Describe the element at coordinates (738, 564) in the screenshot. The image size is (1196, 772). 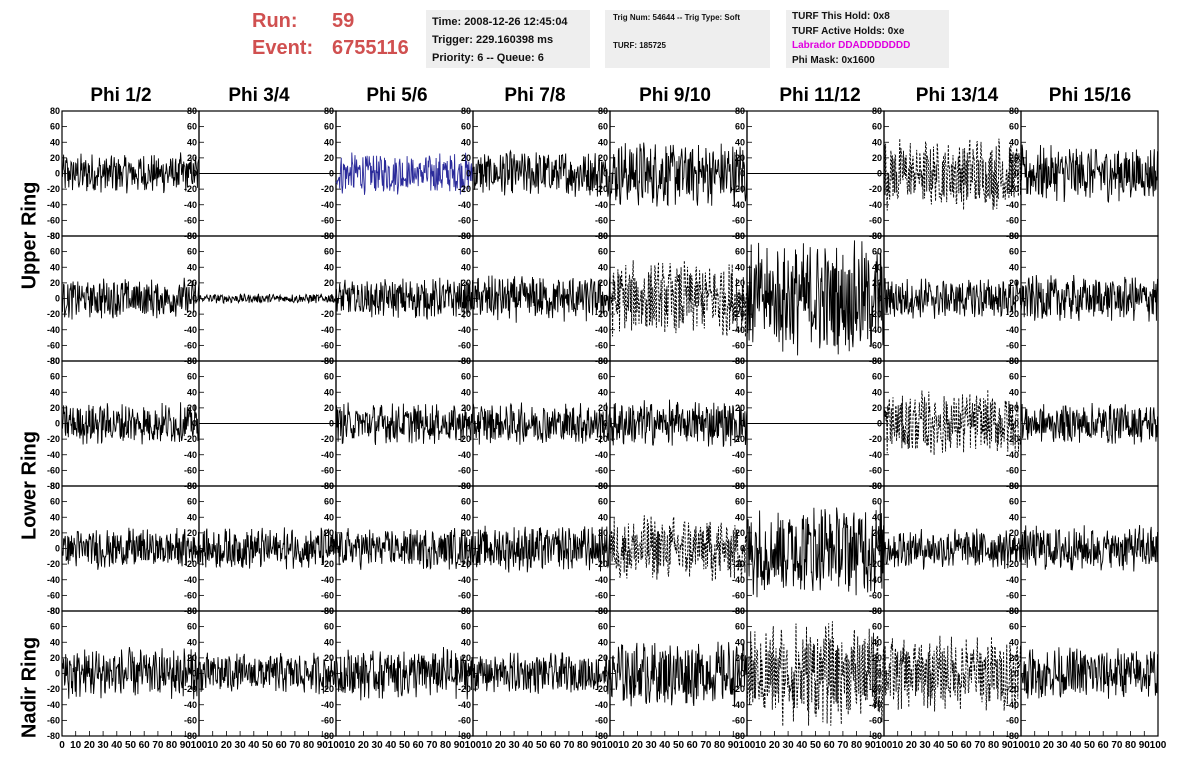
I see `panel-r4-c6-ytick-label: -20` at that location.